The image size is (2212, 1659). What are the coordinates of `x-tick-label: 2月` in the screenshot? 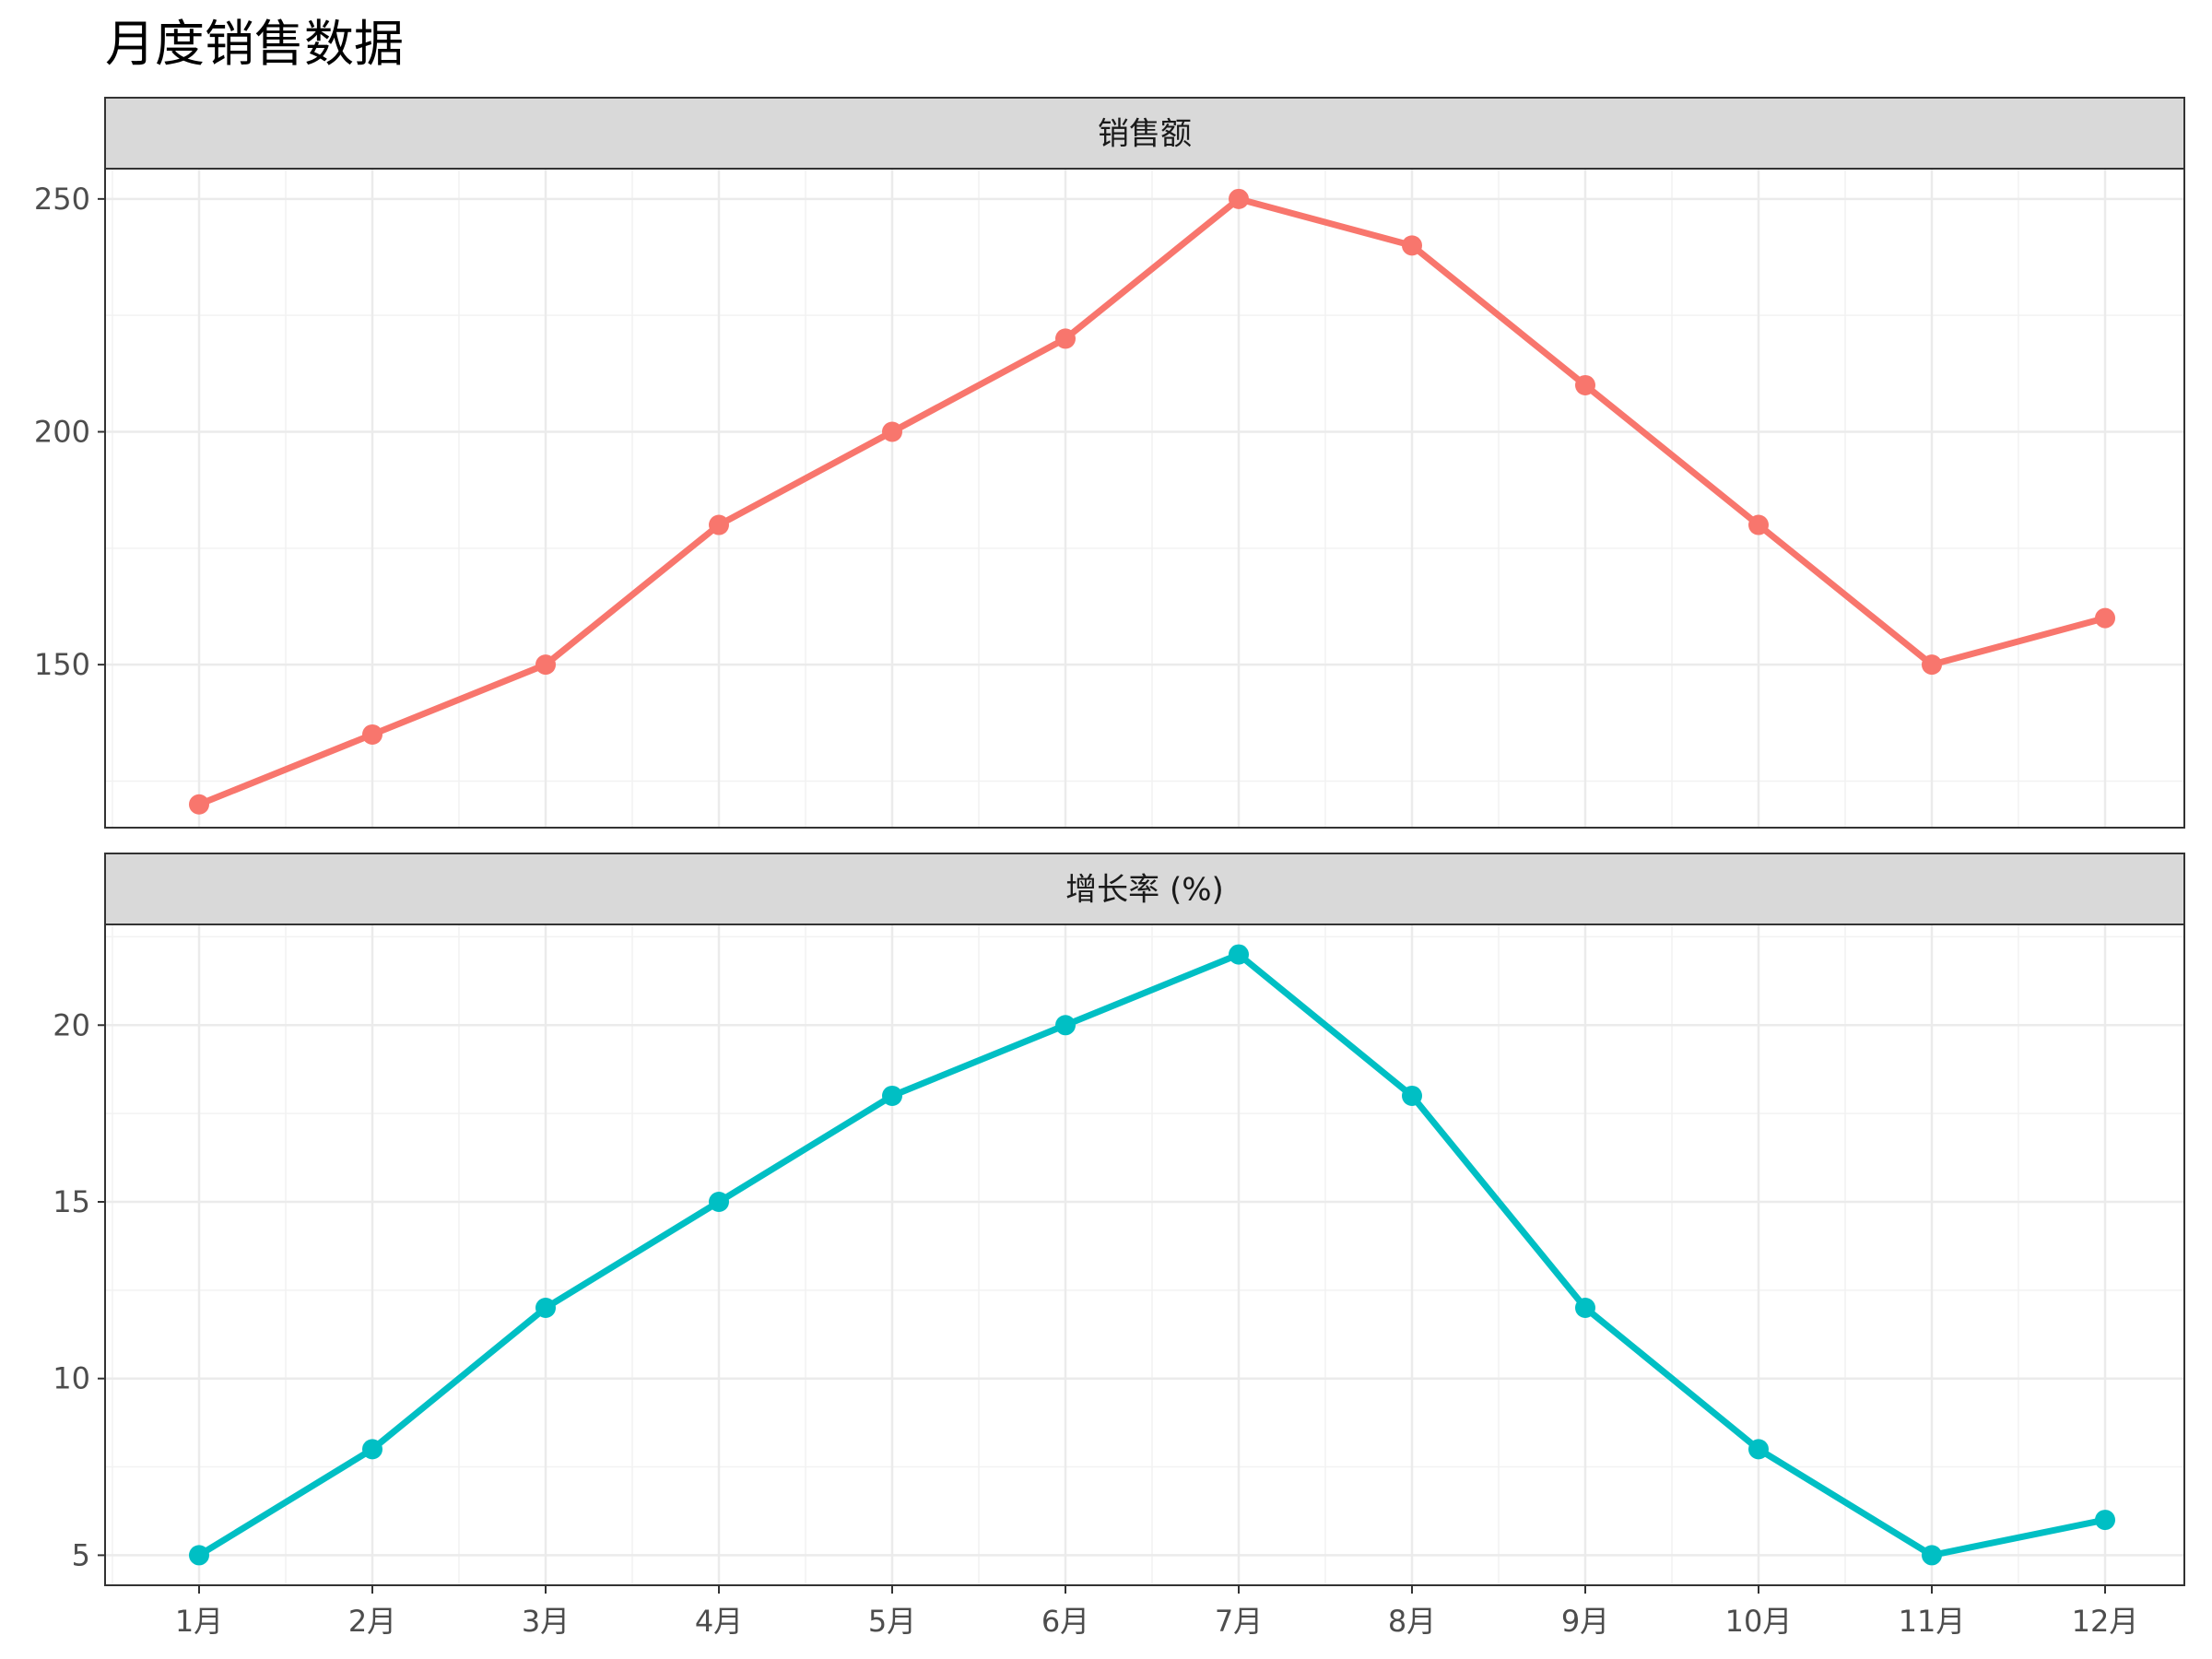 It's located at (372, 1621).